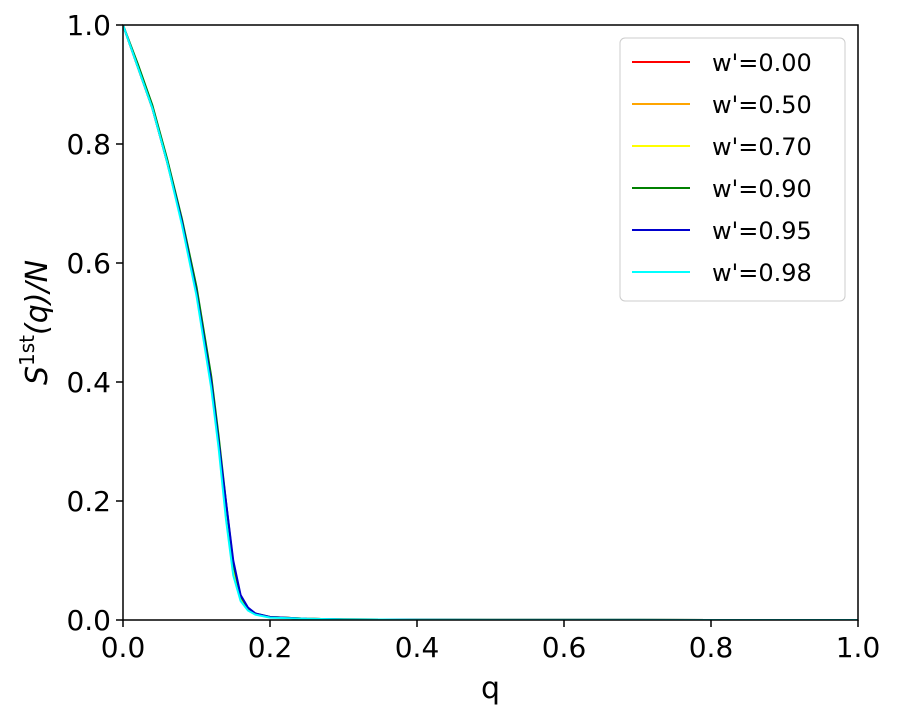 The height and width of the screenshot is (716, 897). What do you see at coordinates (37, 297) in the screenshot?
I see `y-axis-label-rest: (q)/N` at bounding box center [37, 297].